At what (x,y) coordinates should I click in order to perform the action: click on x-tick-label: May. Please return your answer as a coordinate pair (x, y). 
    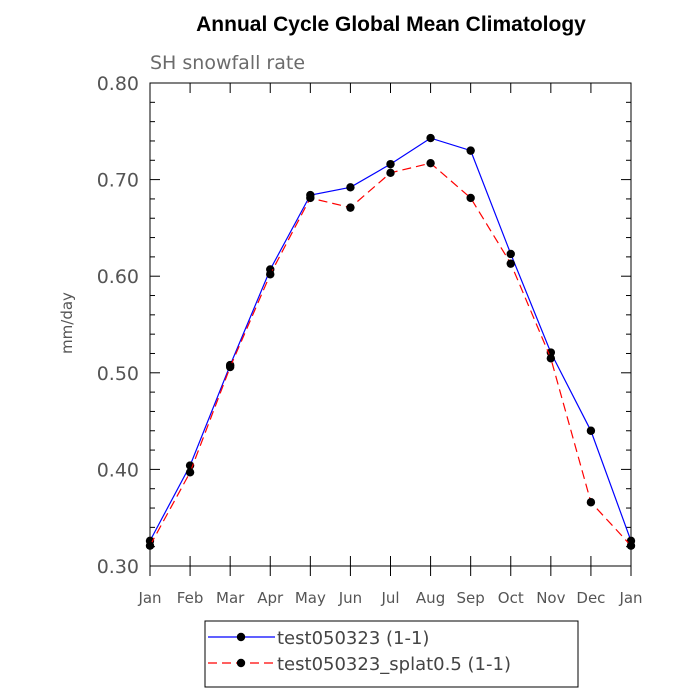
    Looking at the image, I should click on (310, 598).